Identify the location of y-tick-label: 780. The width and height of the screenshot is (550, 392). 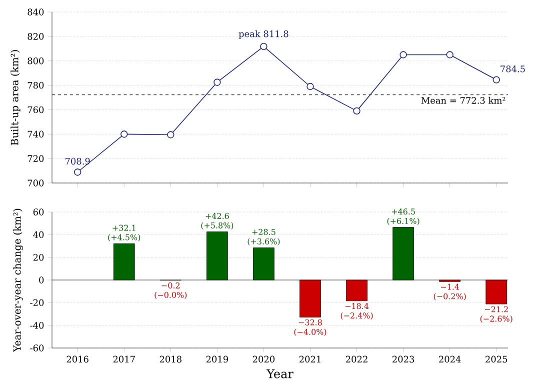
(36, 85).